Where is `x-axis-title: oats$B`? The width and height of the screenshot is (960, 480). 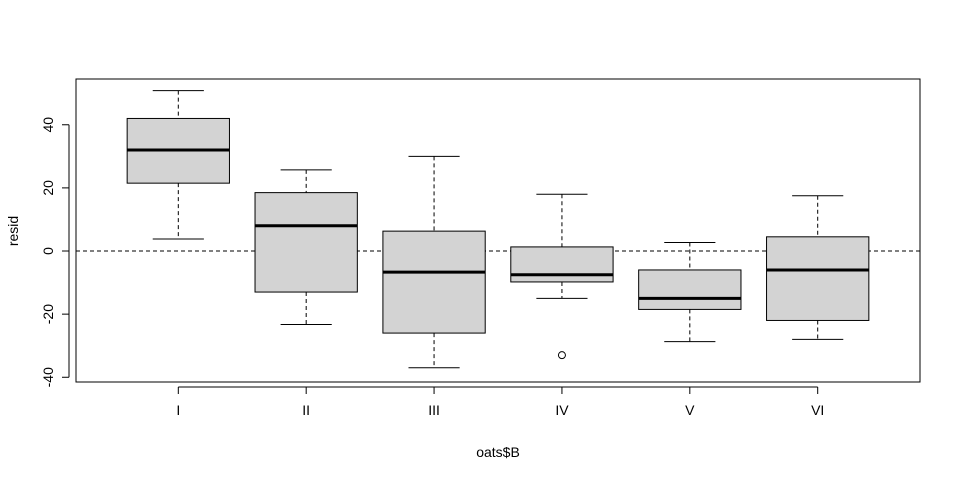
x-axis-title: oats$B is located at coordinates (498, 452).